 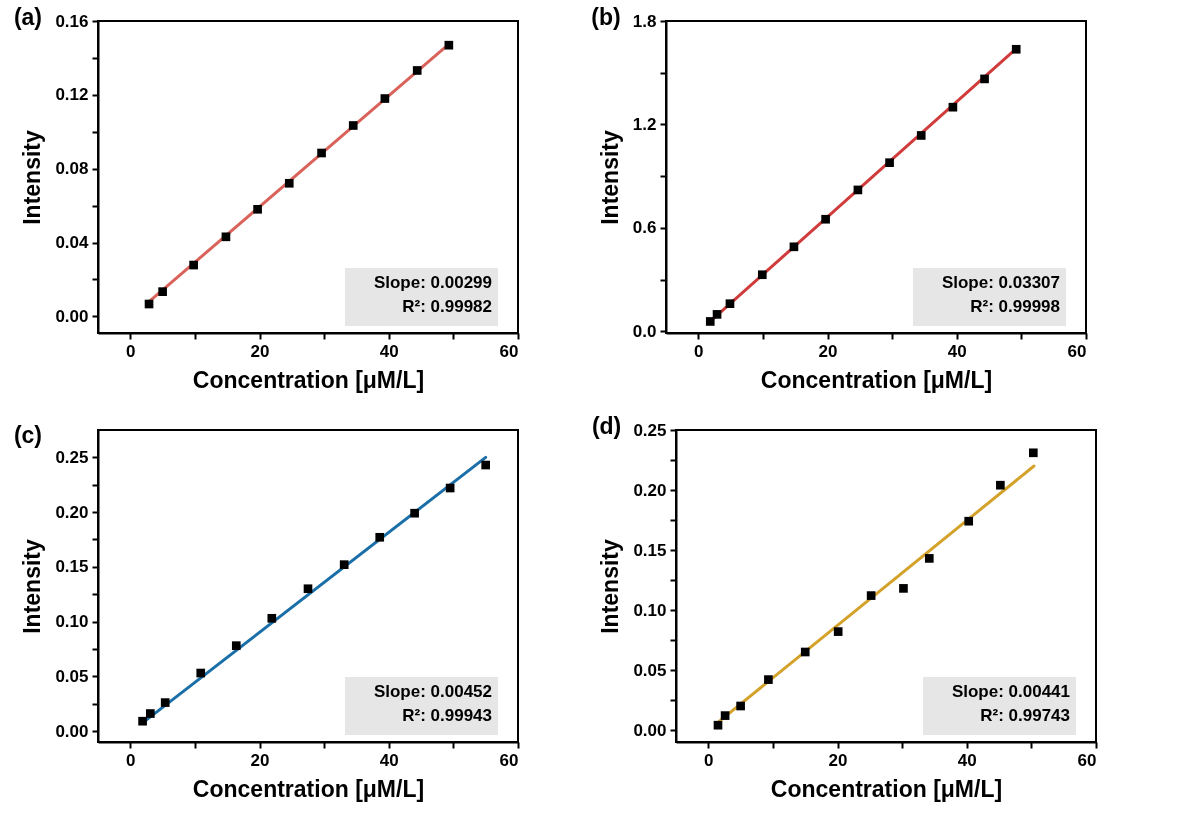 What do you see at coordinates (1025, 715) in the screenshot?
I see `annotation: R²: 0.99743` at bounding box center [1025, 715].